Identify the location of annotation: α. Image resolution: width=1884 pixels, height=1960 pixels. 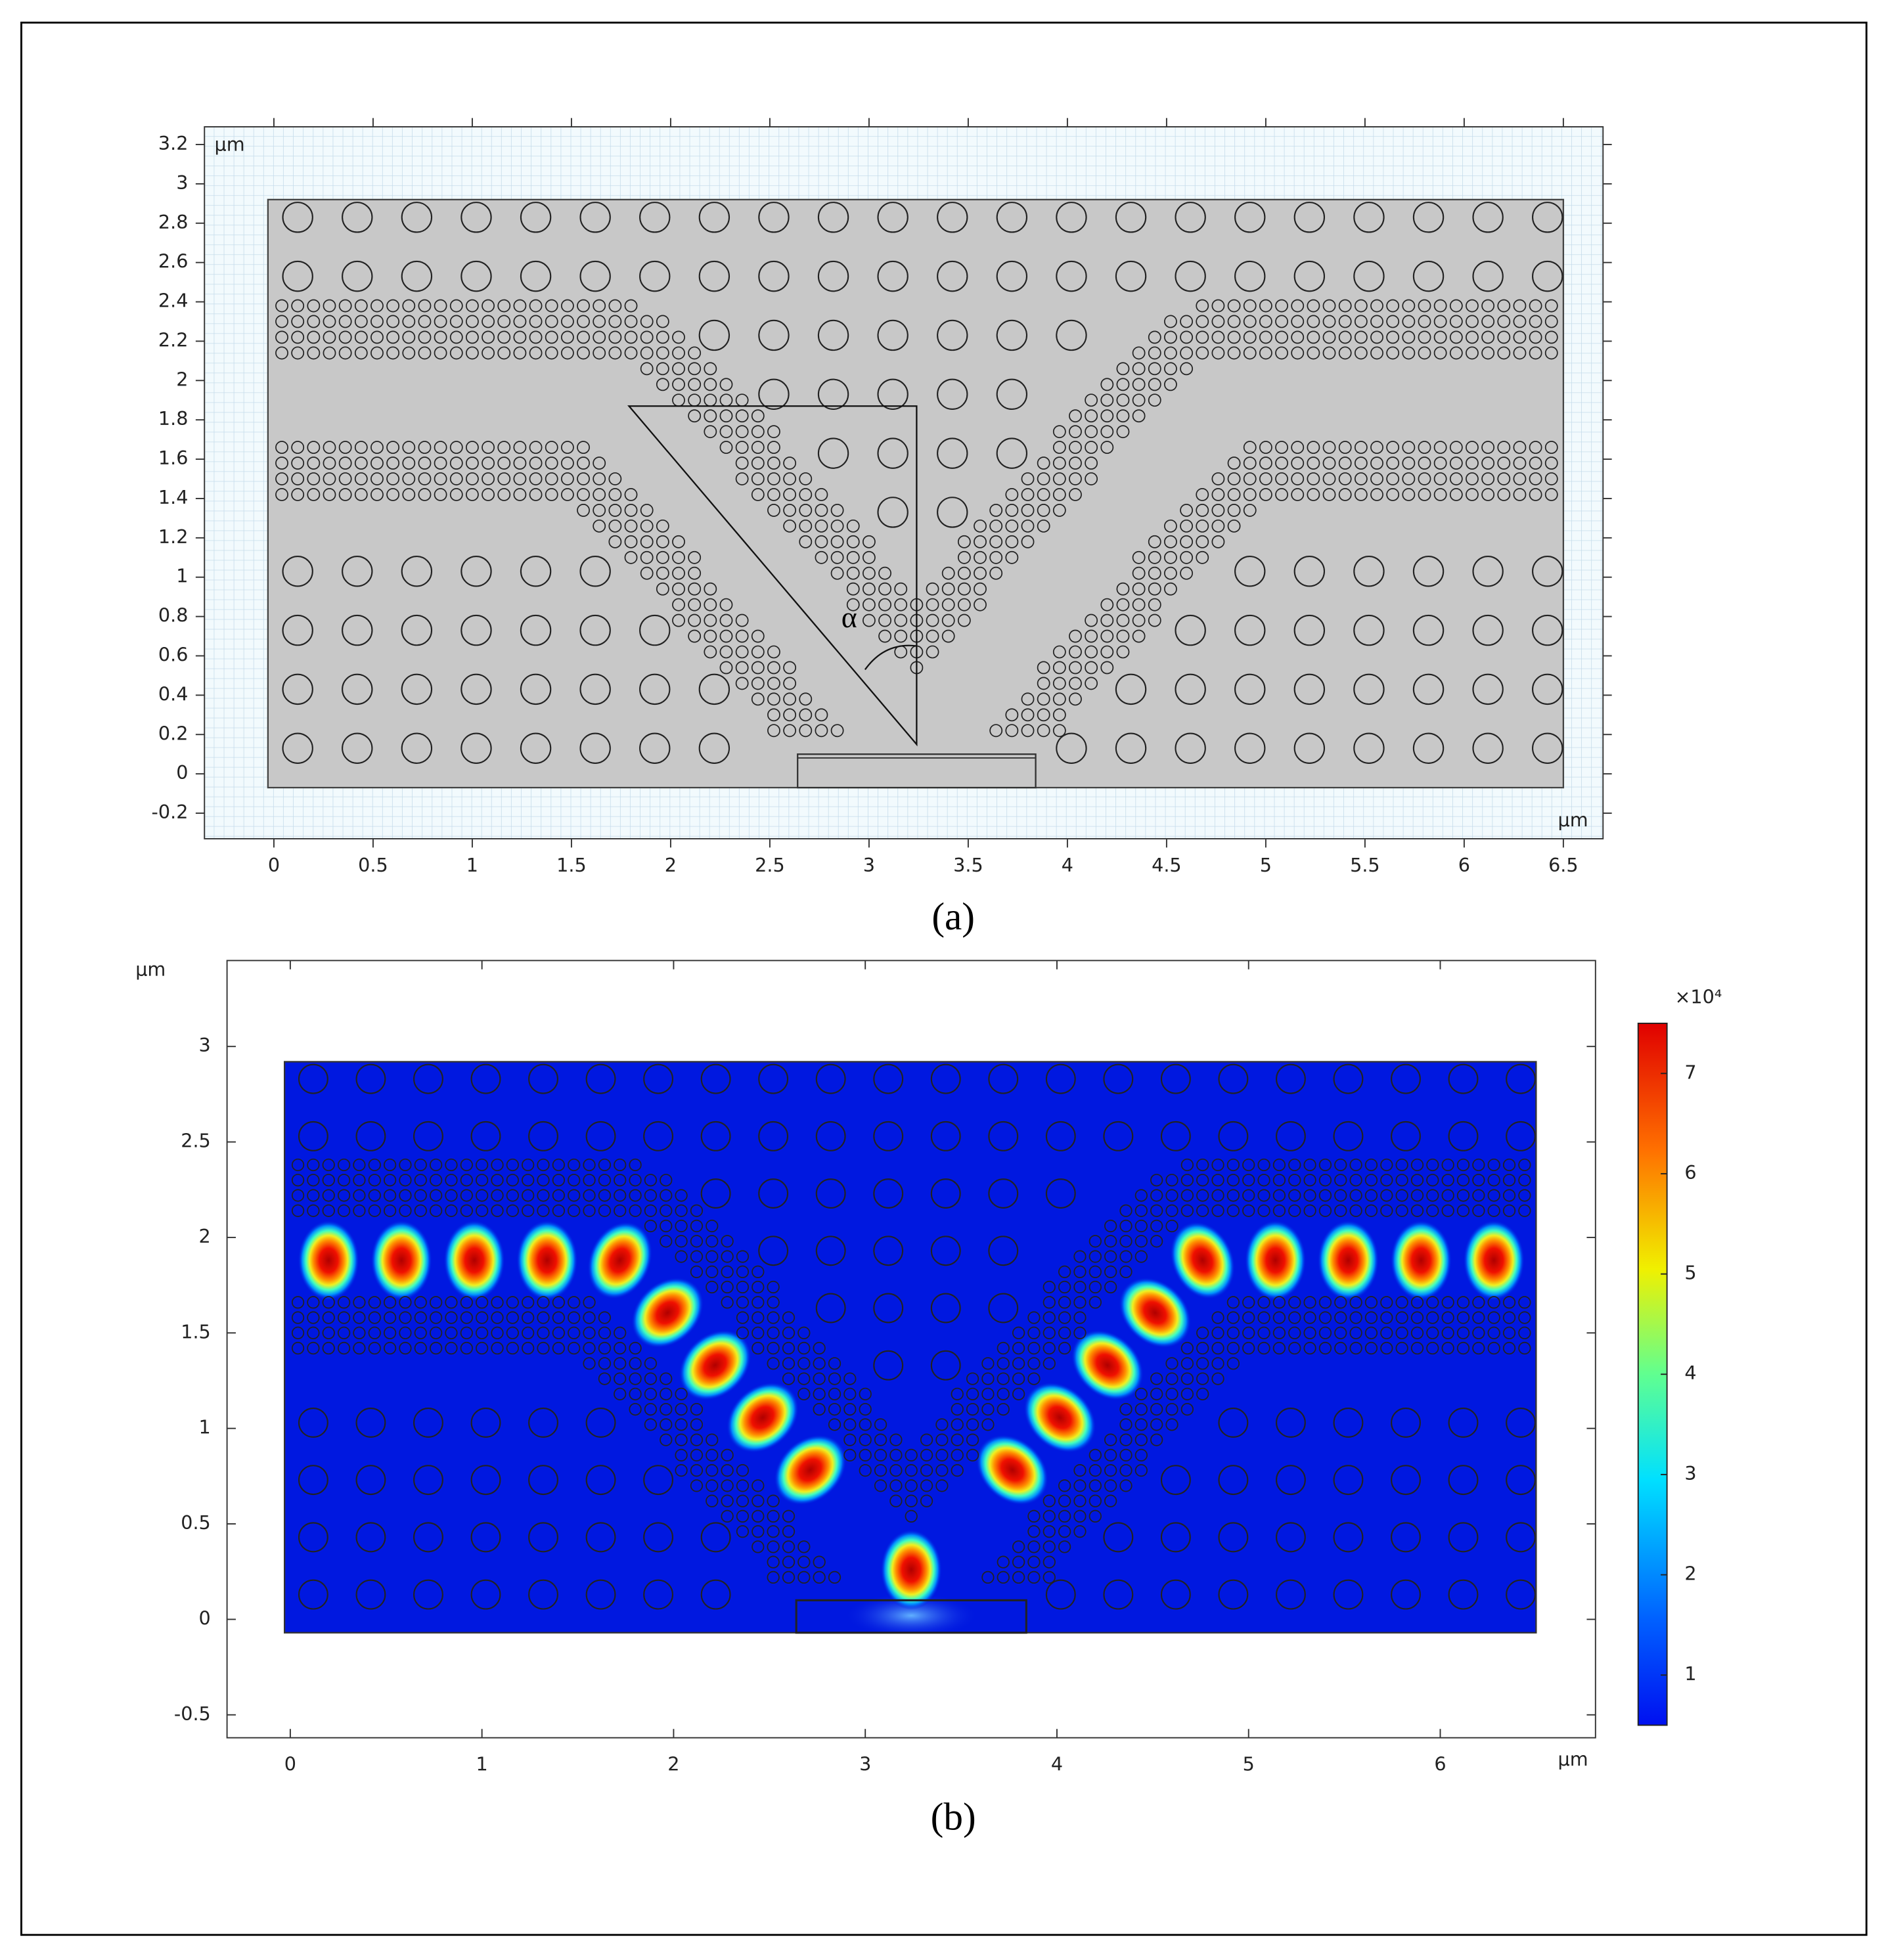
(849, 617).